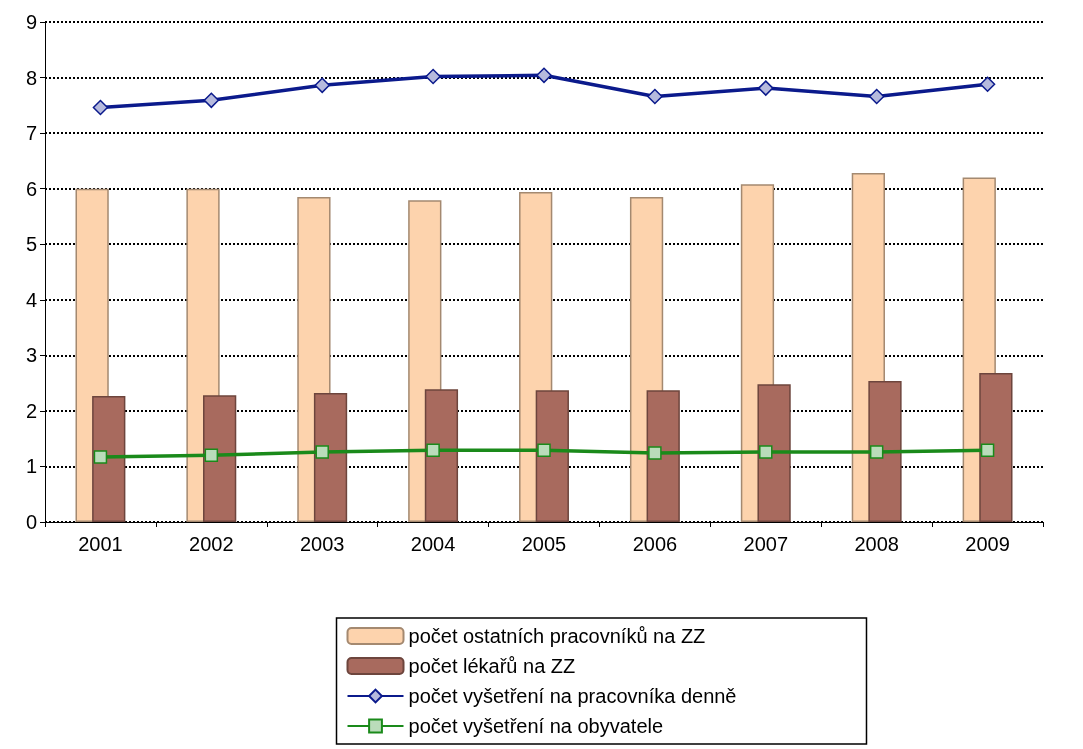 This screenshot has height=749, width=1083. I want to click on y-tick-label: 2, so click(31, 410).